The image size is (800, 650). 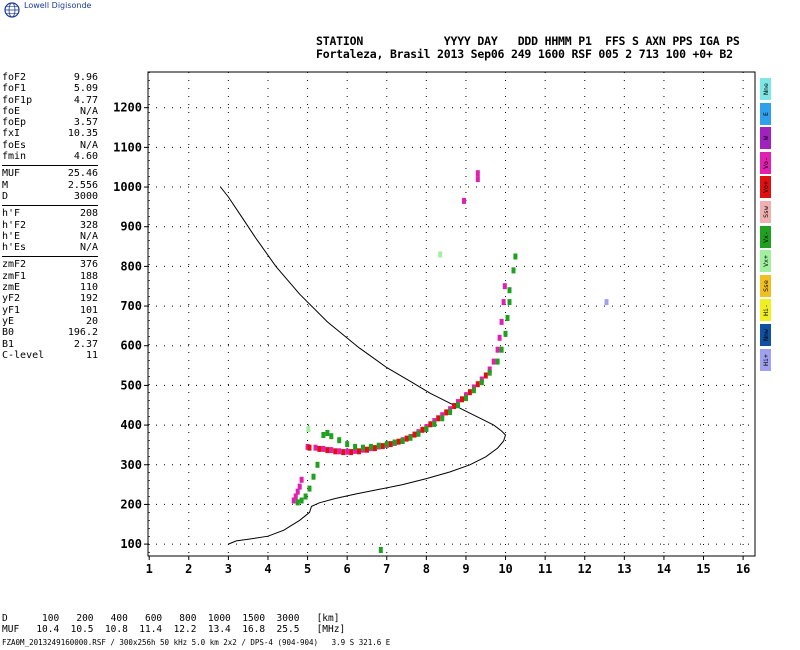 What do you see at coordinates (50, 111) in the screenshot?
I see `param-row: foE N/A` at bounding box center [50, 111].